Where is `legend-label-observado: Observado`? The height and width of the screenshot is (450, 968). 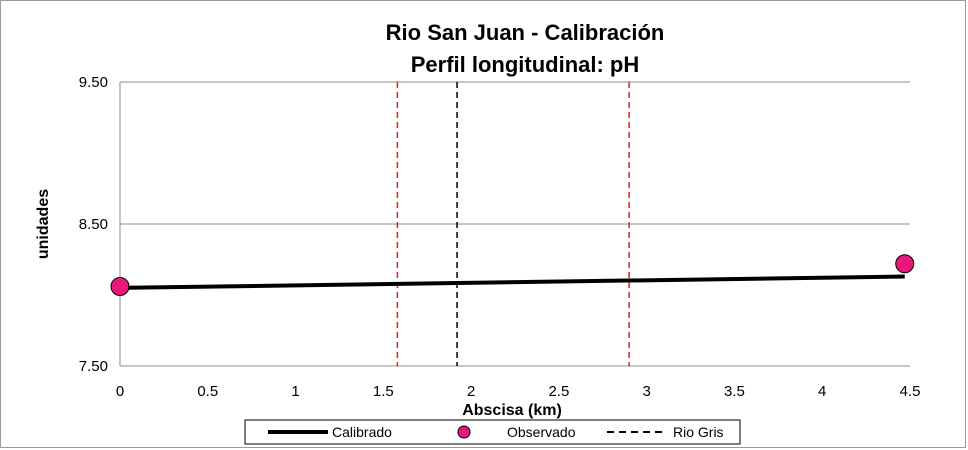
legend-label-observado: Observado is located at coordinates (541, 432).